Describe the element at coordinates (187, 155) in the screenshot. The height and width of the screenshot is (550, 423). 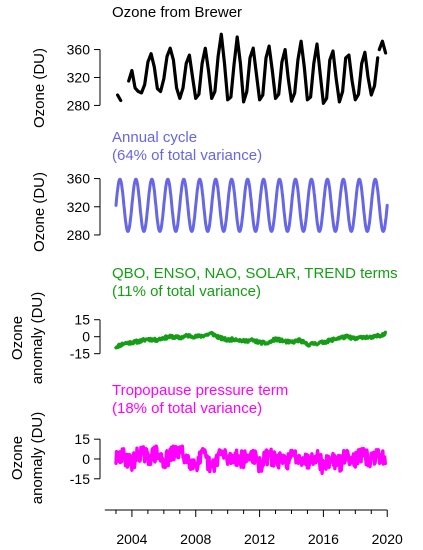
I see `panel-title-line: (64% of total variance)` at that location.